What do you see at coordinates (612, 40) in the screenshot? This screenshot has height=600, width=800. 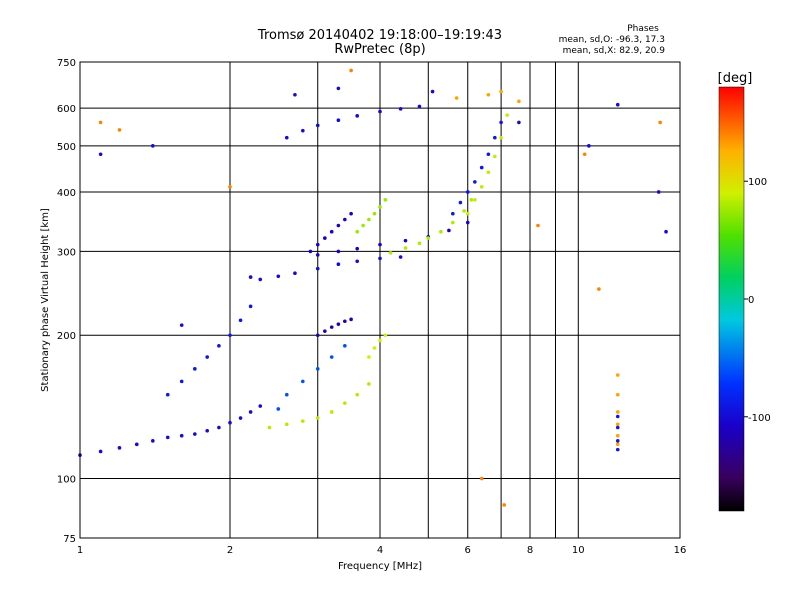 I see `phase-header-o: mean, sd,O: -96.3, 17.3` at bounding box center [612, 40].